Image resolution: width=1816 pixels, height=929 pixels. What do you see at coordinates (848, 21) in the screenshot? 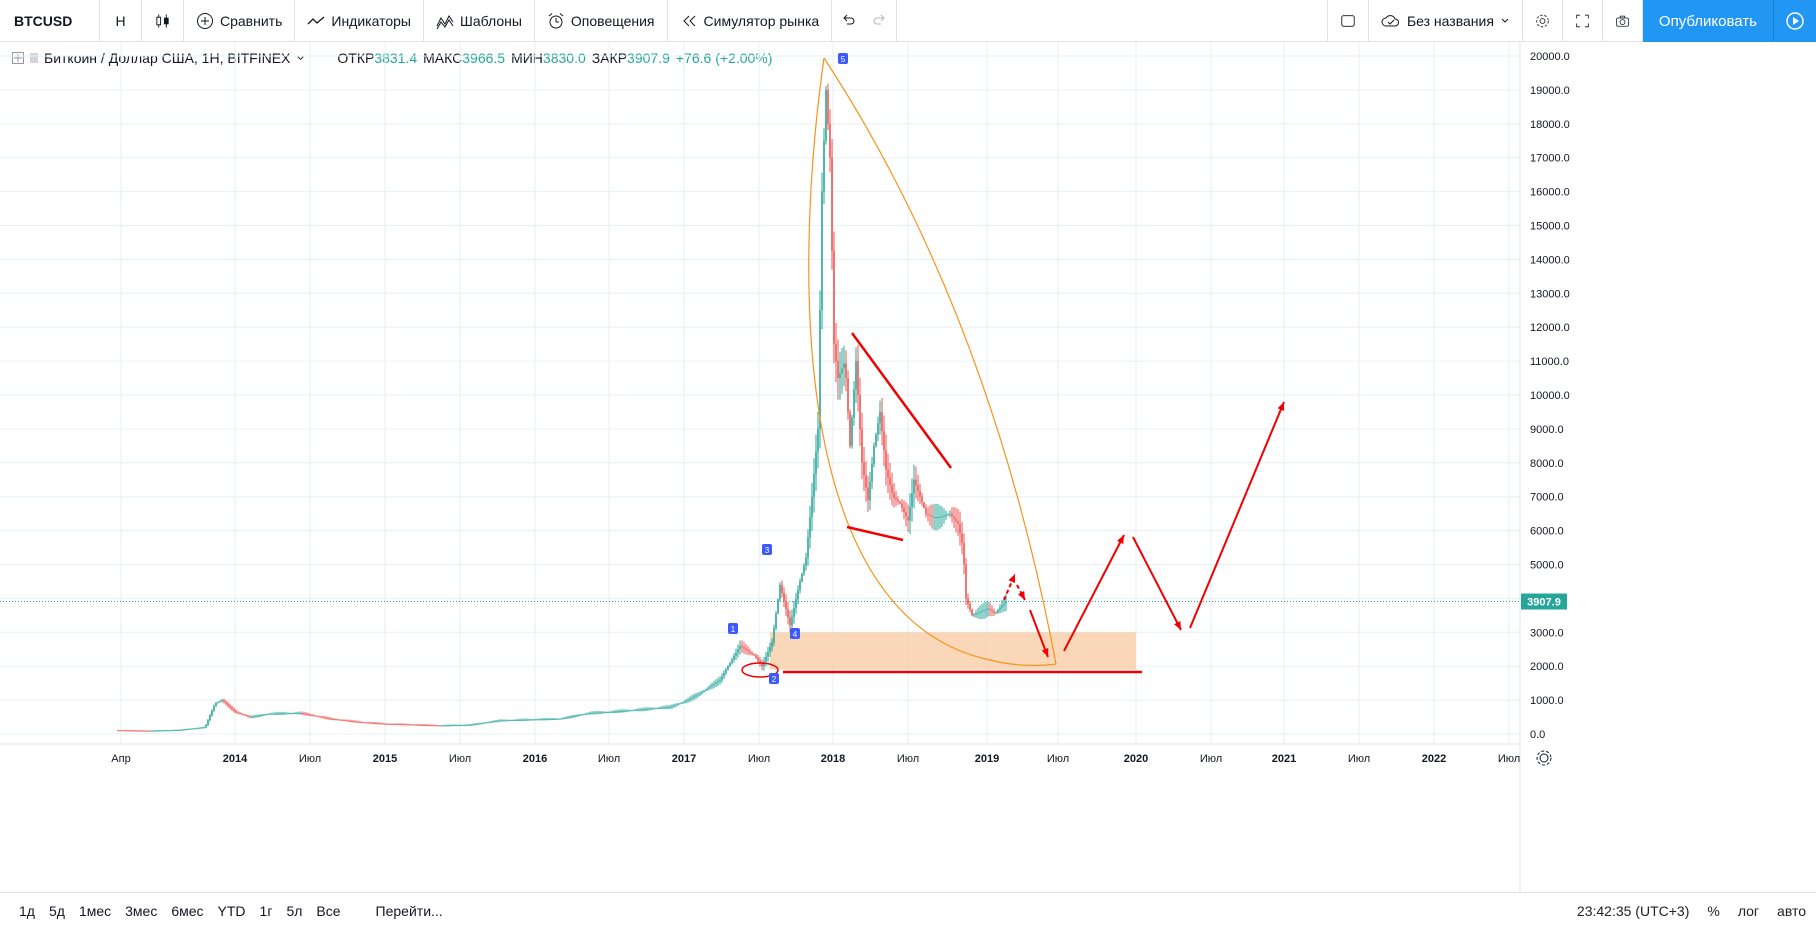
I see `undo-button` at bounding box center [848, 21].